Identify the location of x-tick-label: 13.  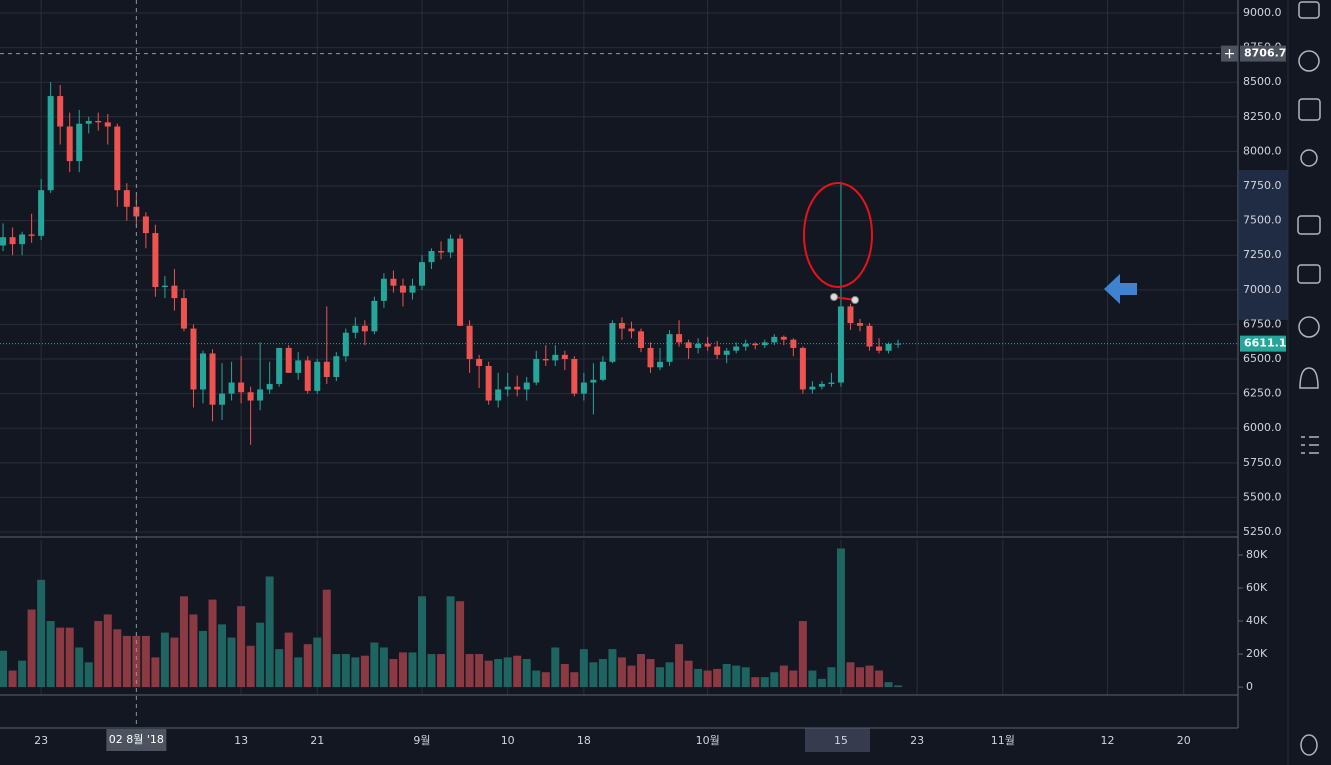
(241, 740).